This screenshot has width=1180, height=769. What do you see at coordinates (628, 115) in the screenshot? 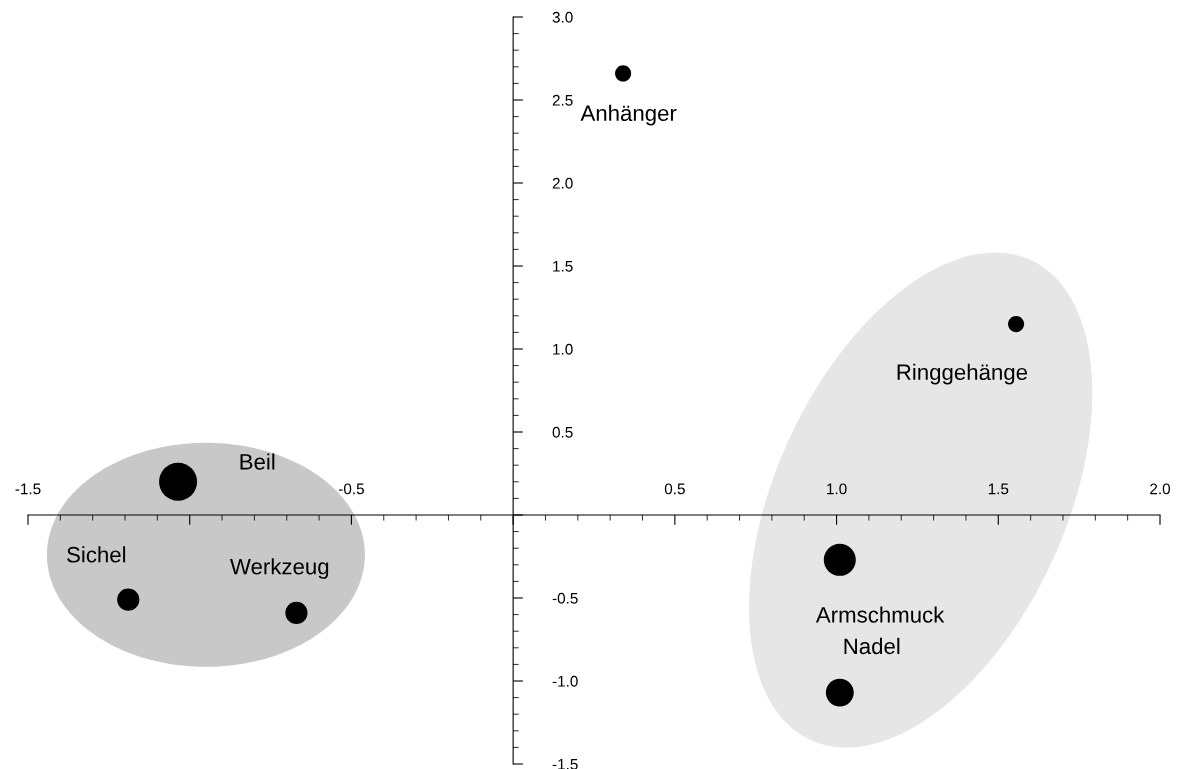
I see `annotation: Anhänger` at bounding box center [628, 115].